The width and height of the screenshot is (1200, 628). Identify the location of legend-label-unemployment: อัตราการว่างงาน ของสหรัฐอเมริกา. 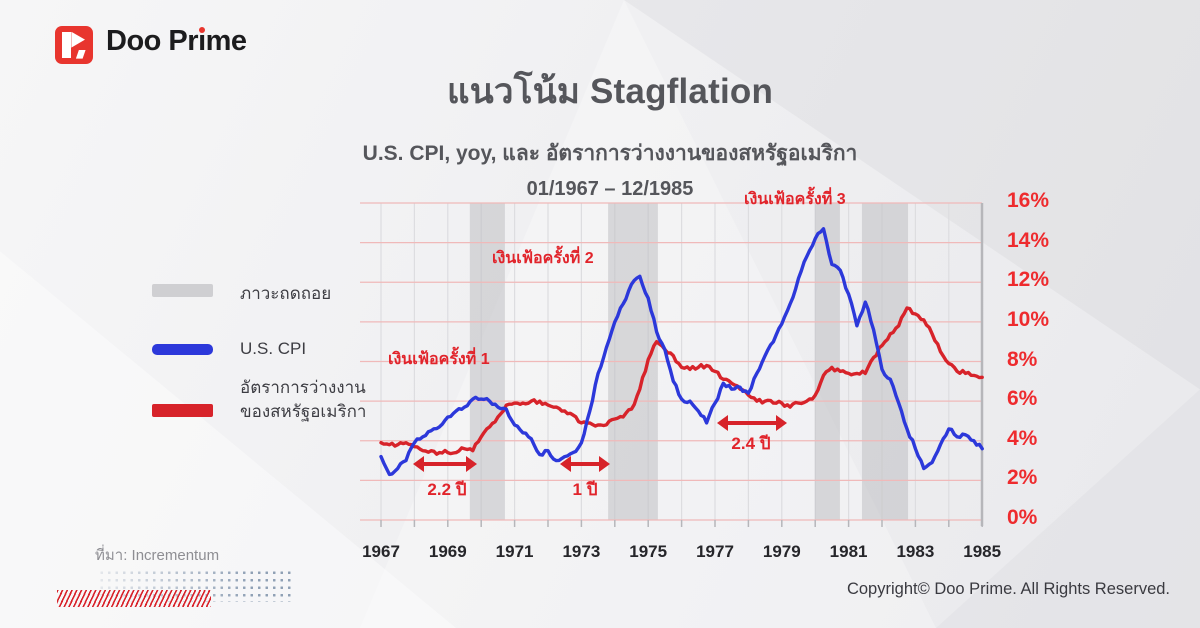
(303, 400).